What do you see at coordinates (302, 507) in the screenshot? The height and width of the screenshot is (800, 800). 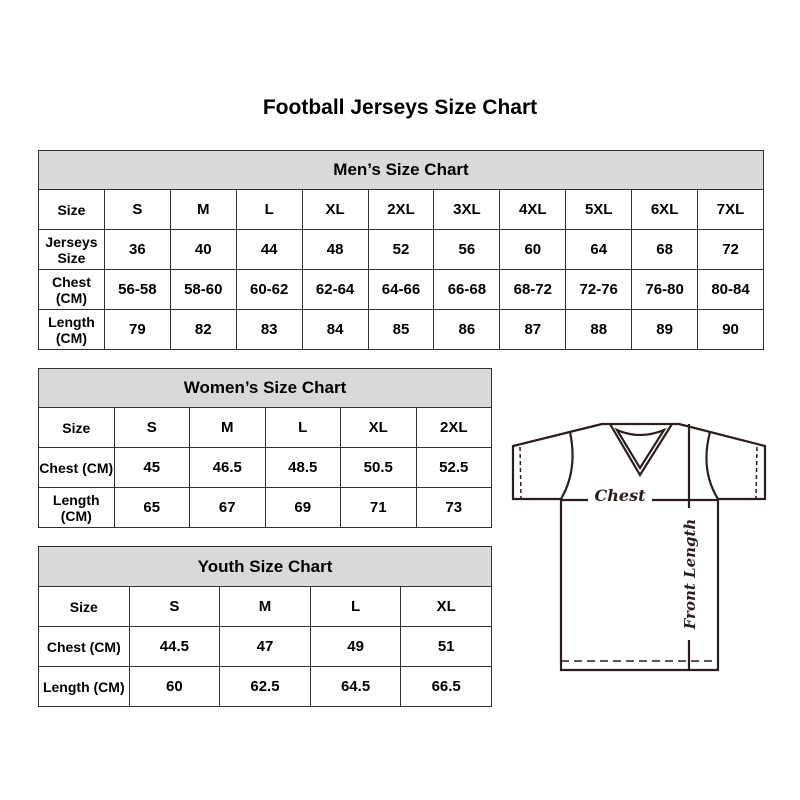 I see `table-cell: 69` at bounding box center [302, 507].